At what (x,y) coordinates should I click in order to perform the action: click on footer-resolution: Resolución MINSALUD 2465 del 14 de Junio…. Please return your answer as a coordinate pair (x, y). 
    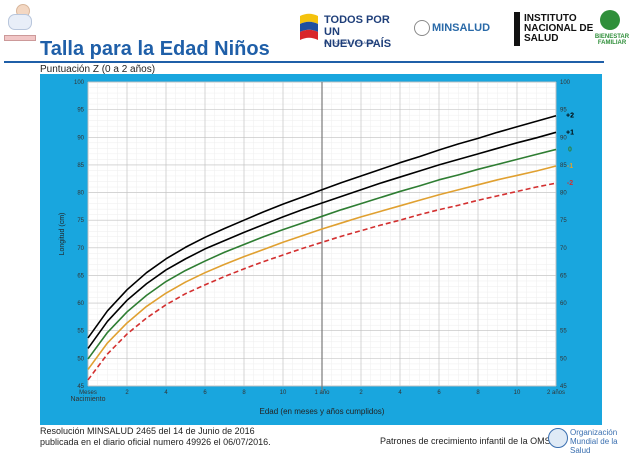
    Looking at the image, I should click on (155, 437).